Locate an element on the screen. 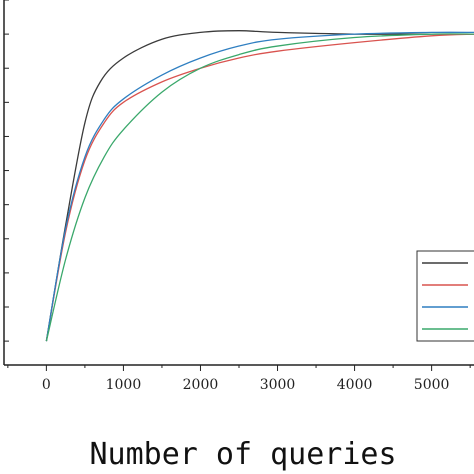 The width and height of the screenshot is (474, 474). x-tick-label-4: 4000 is located at coordinates (355, 385).